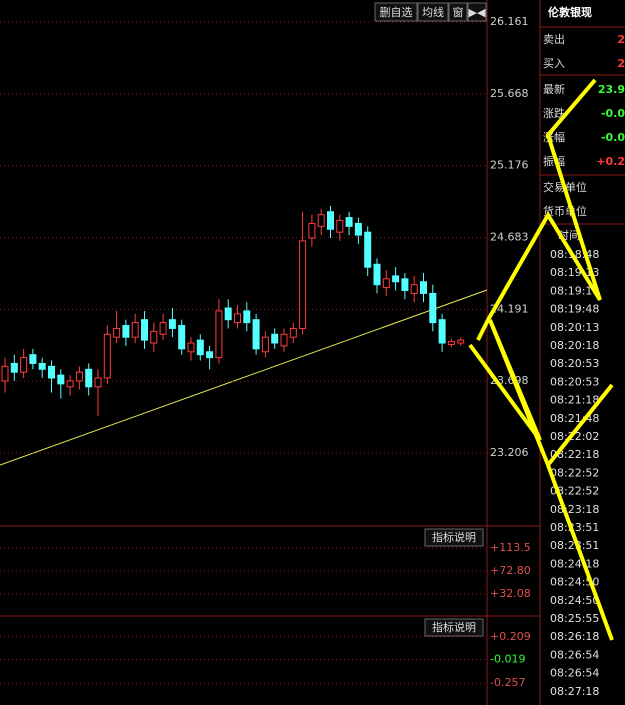 The height and width of the screenshot is (705, 625). I want to click on toolbar-label: ▶◀, so click(477, 12).